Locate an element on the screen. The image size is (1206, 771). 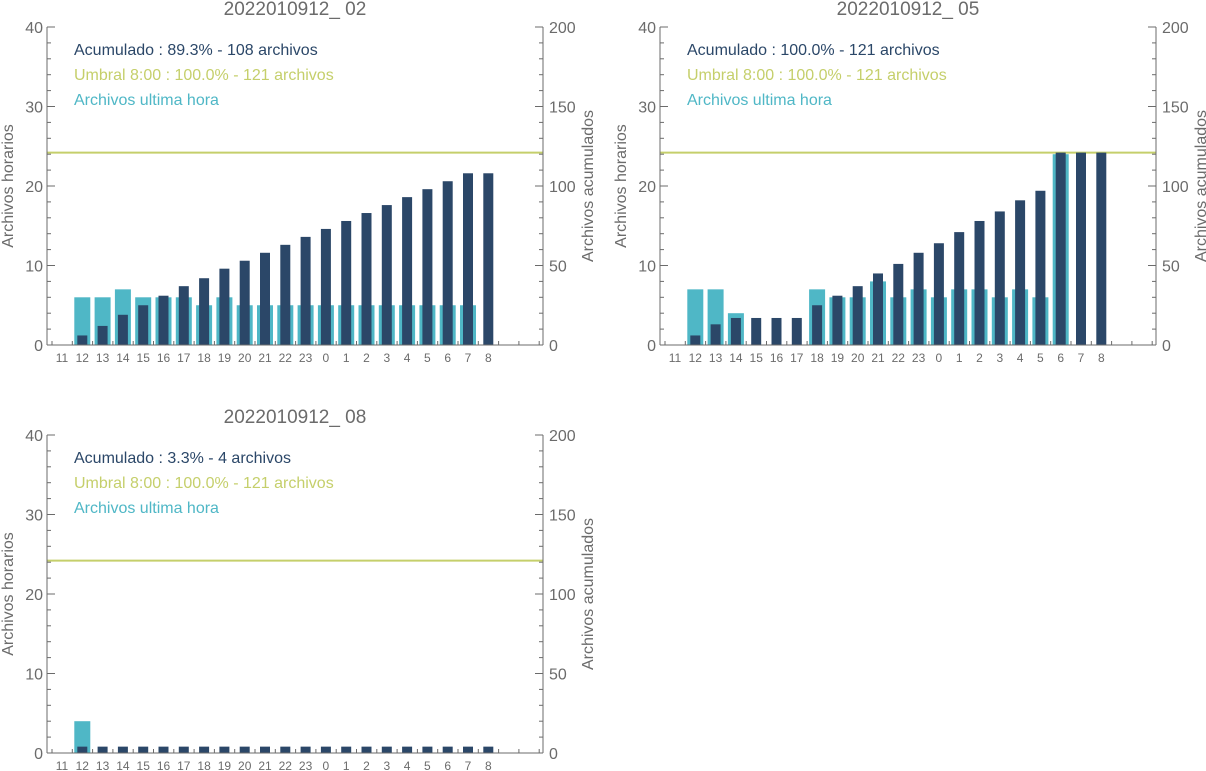
y-tick-label-left: 0 is located at coordinates (38, 346).